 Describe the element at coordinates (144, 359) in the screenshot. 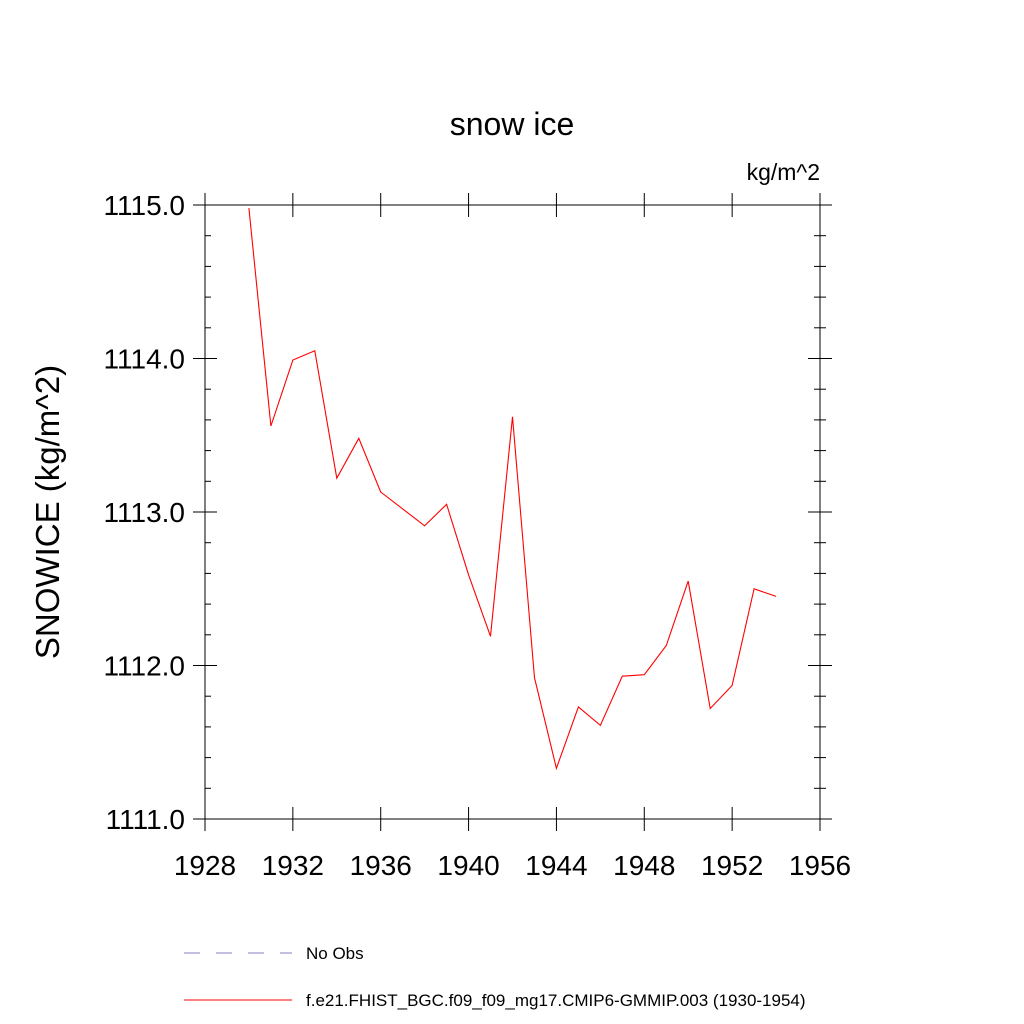

I see `y-tick-label: 1114.0` at that location.